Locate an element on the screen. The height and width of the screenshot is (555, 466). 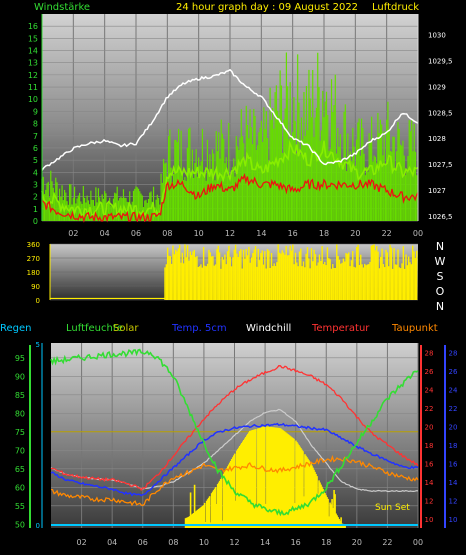
legend-entry: Temp. 5cm is located at coordinates (199, 328).